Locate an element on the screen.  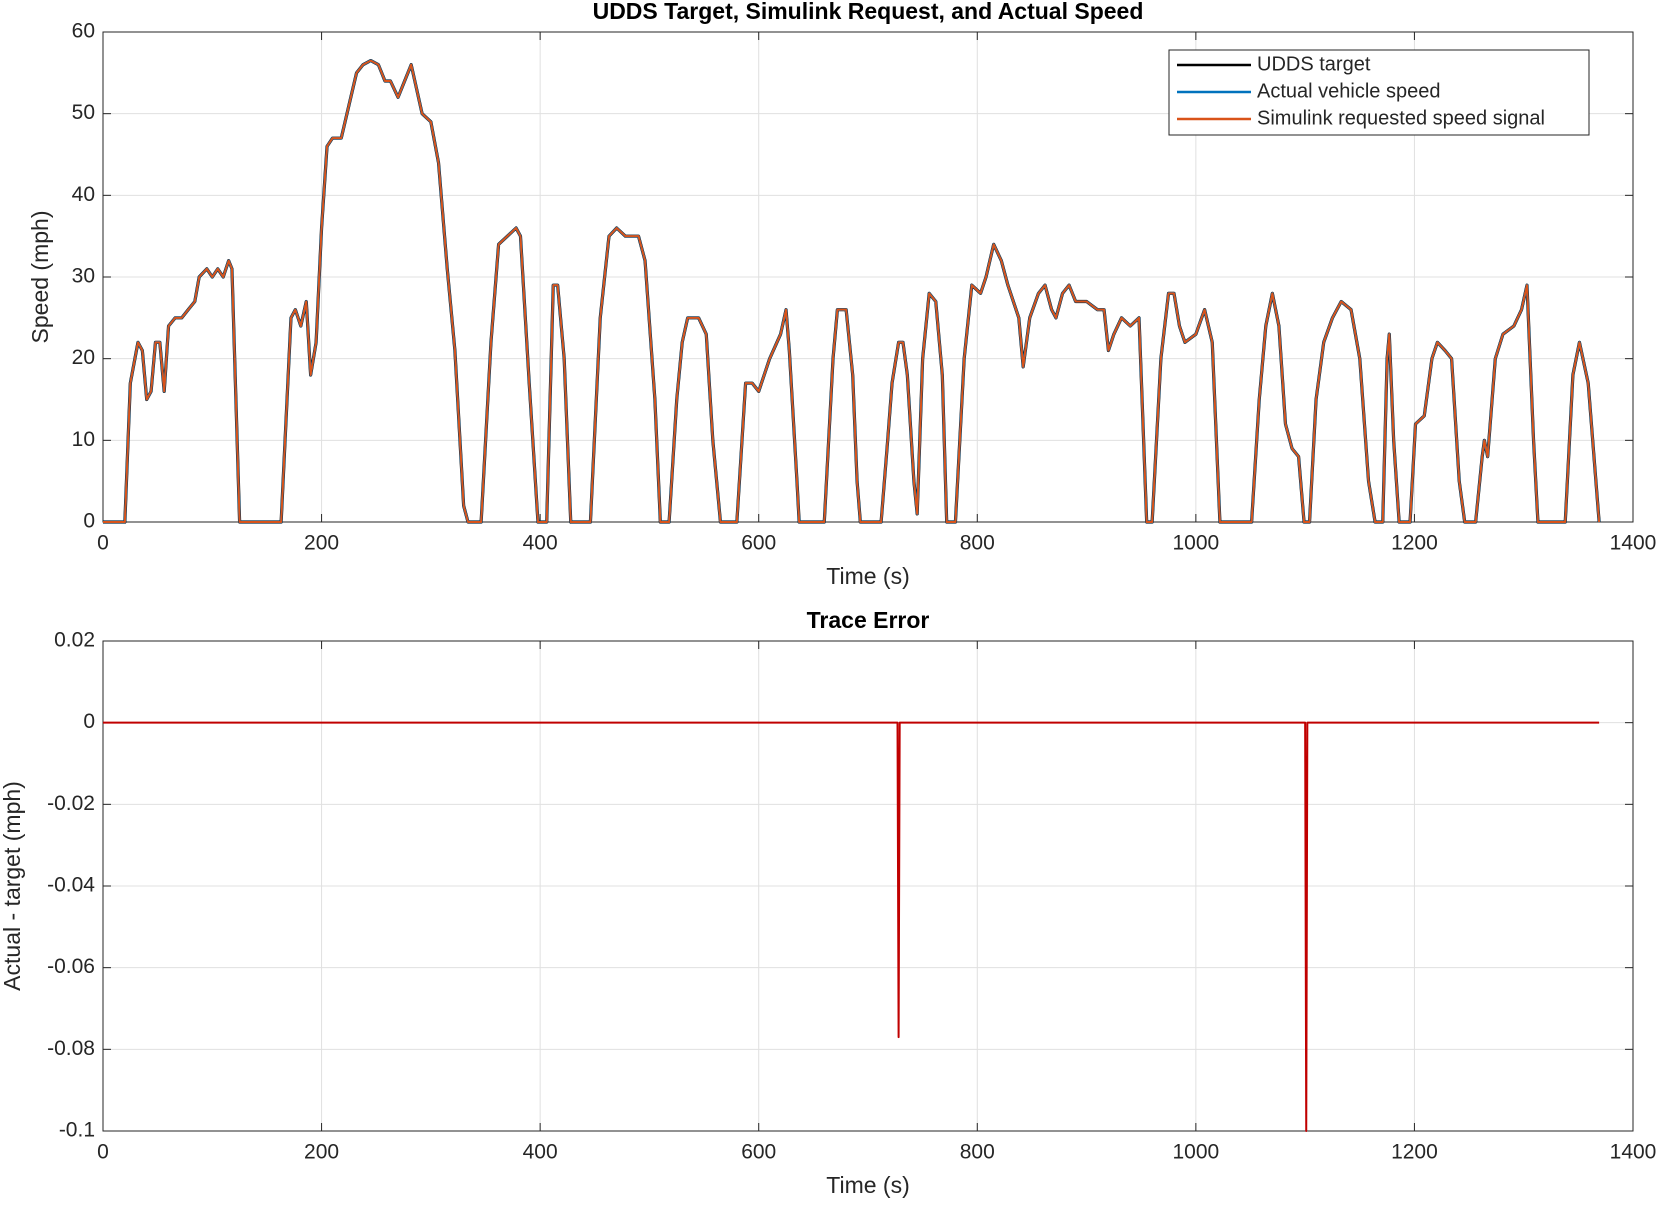
legend-label: Actual vehicle speed is located at coordinates (1348, 91).